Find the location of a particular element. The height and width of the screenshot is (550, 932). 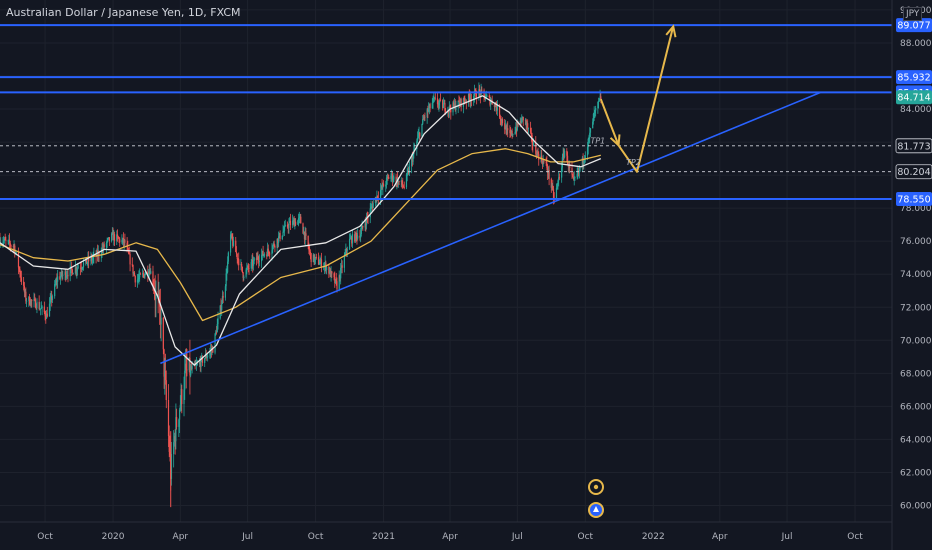

forecast-path-arrow is located at coordinates (637, 99).